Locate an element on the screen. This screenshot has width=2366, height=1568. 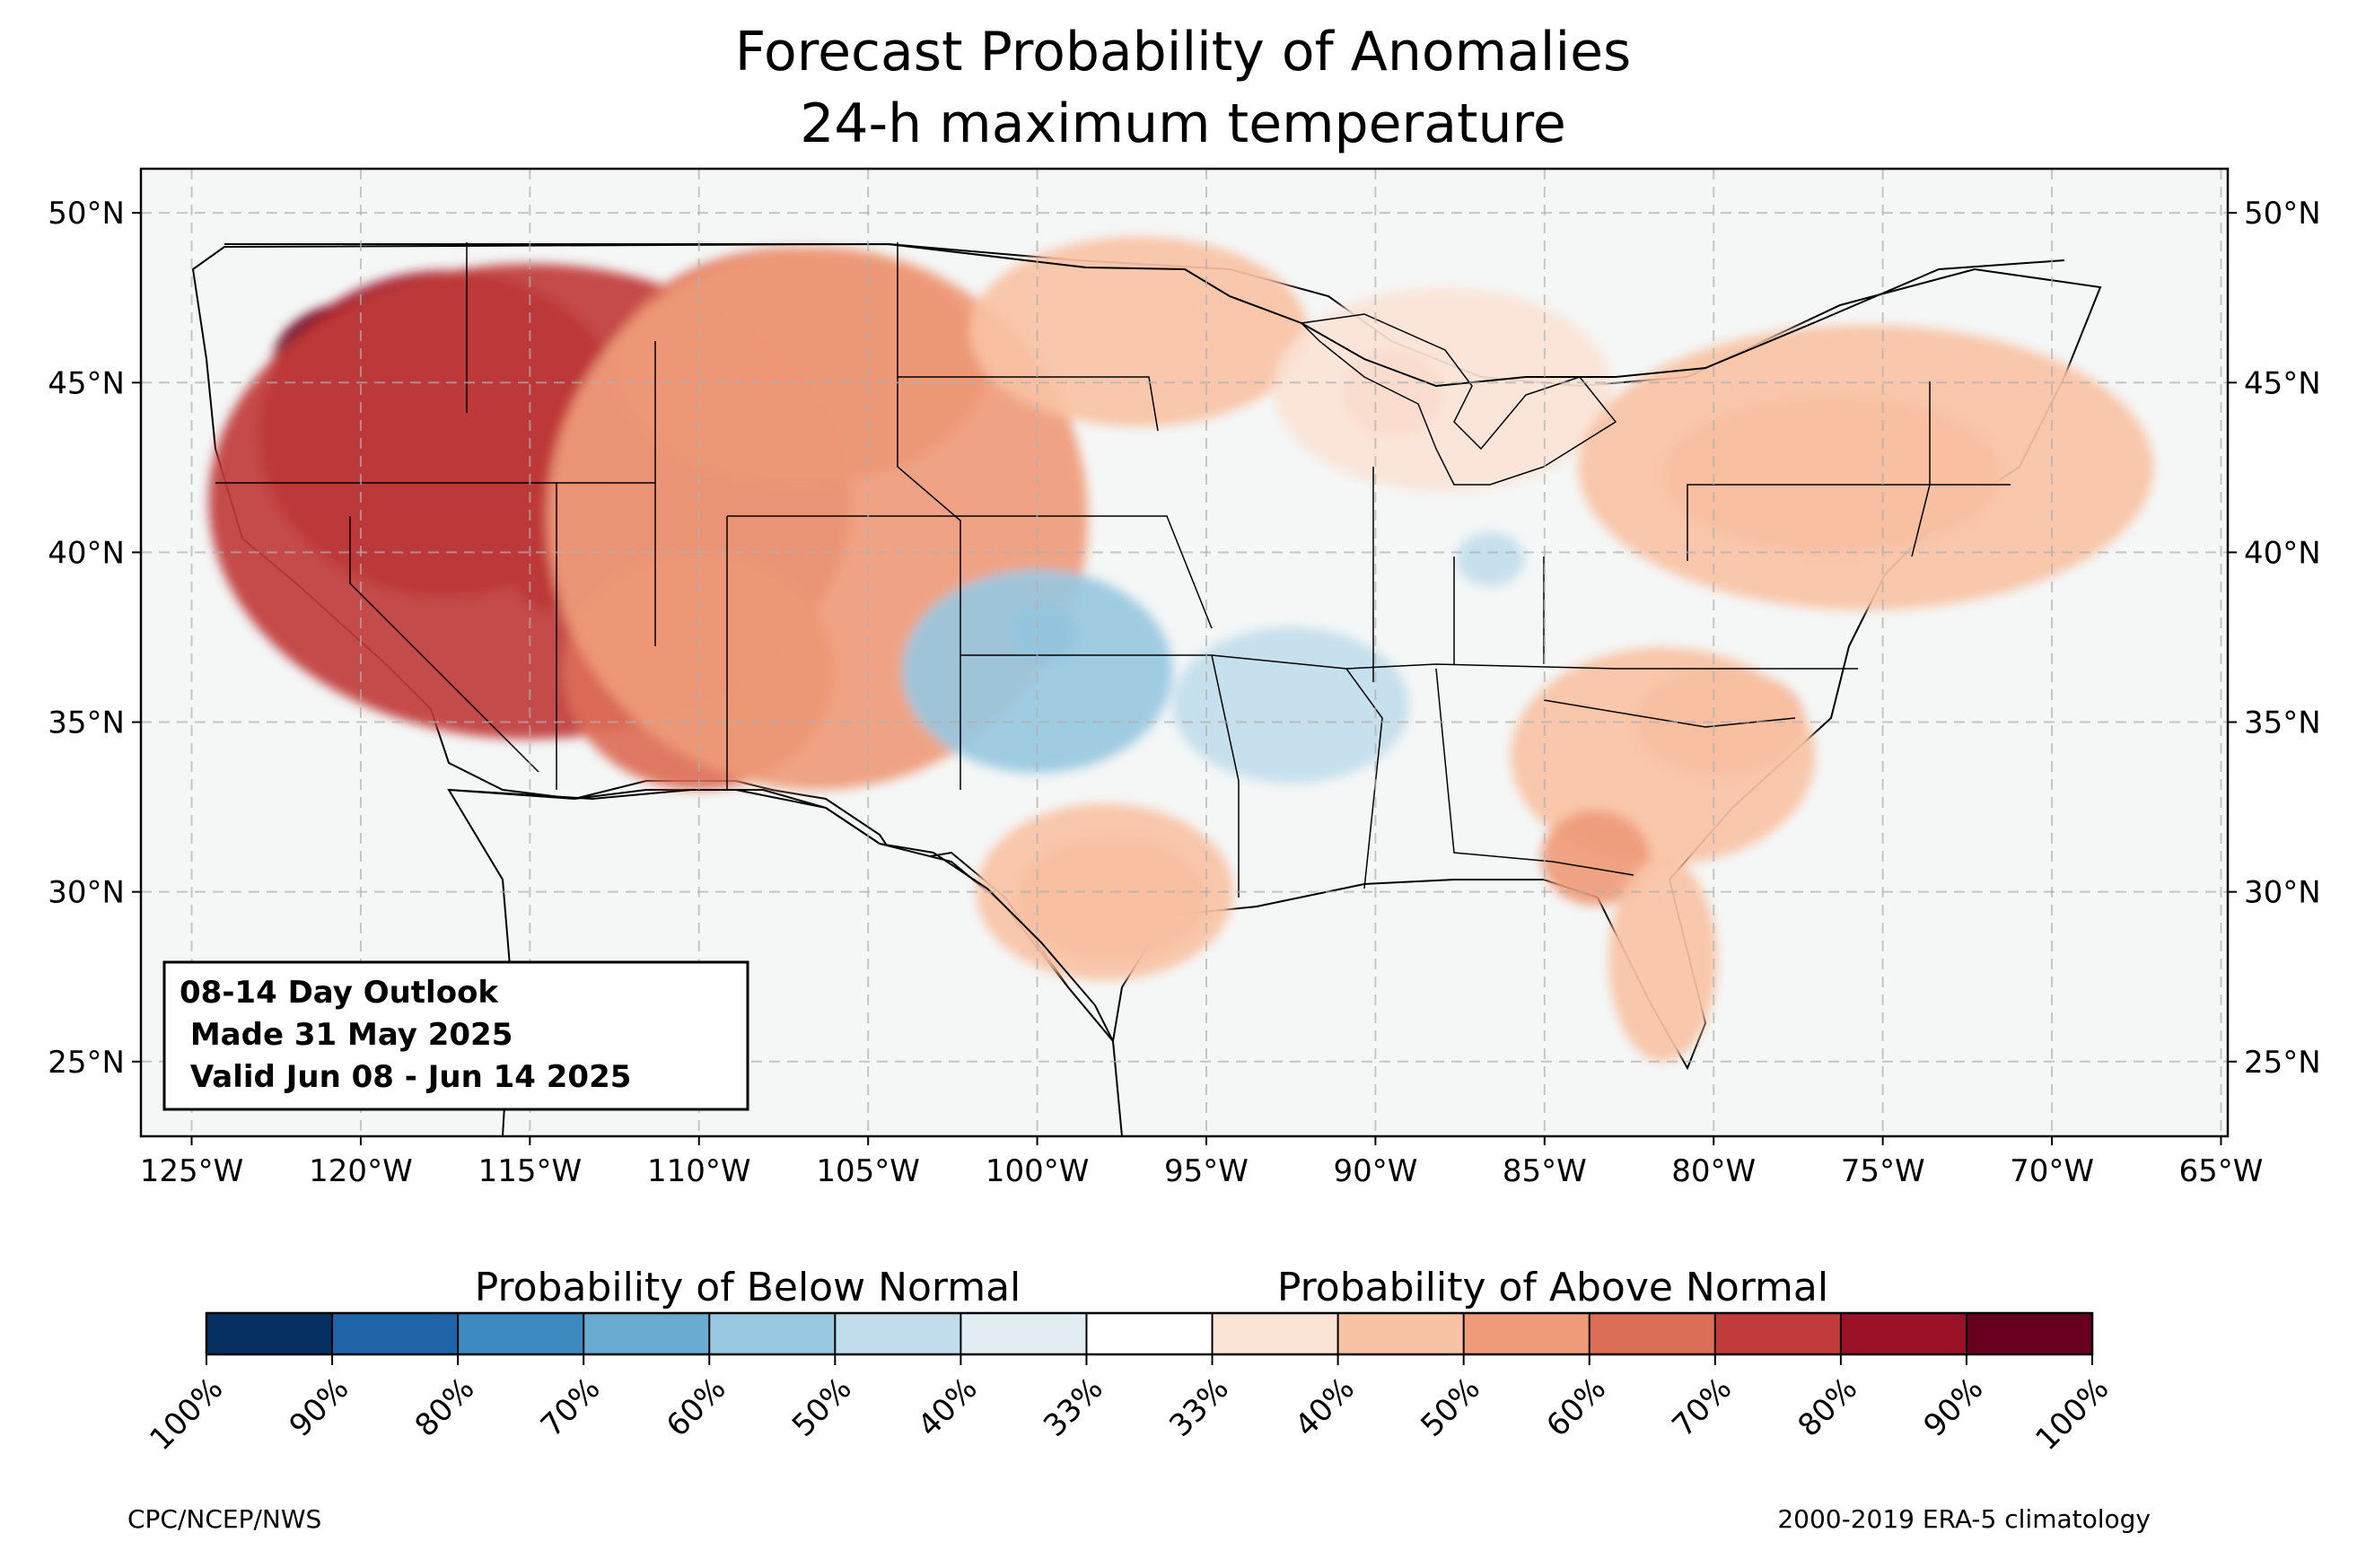
lat-tick-label-left-5: 50°N is located at coordinates (87, 214).